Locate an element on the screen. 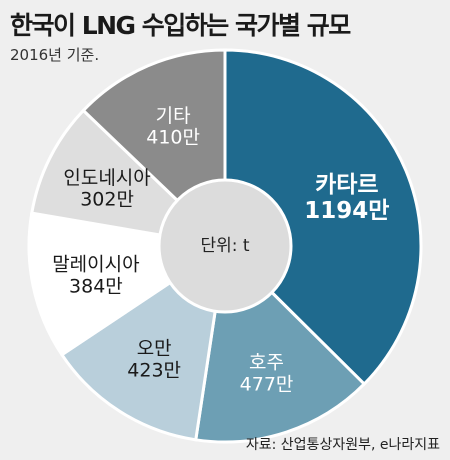  slice-value-3: 384만 is located at coordinates (96, 286).